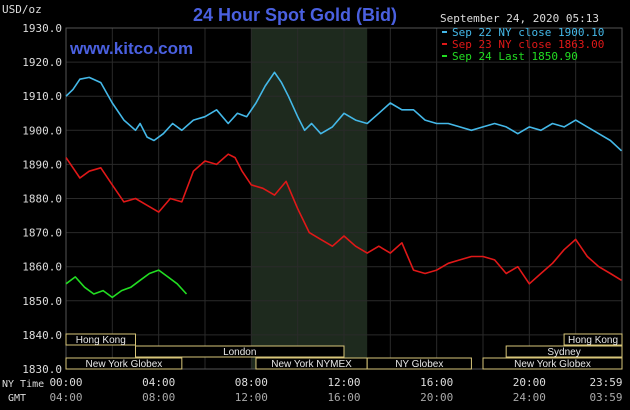  What do you see at coordinates (311, 364) in the screenshot?
I see `session-label: New York NYMEX` at bounding box center [311, 364].